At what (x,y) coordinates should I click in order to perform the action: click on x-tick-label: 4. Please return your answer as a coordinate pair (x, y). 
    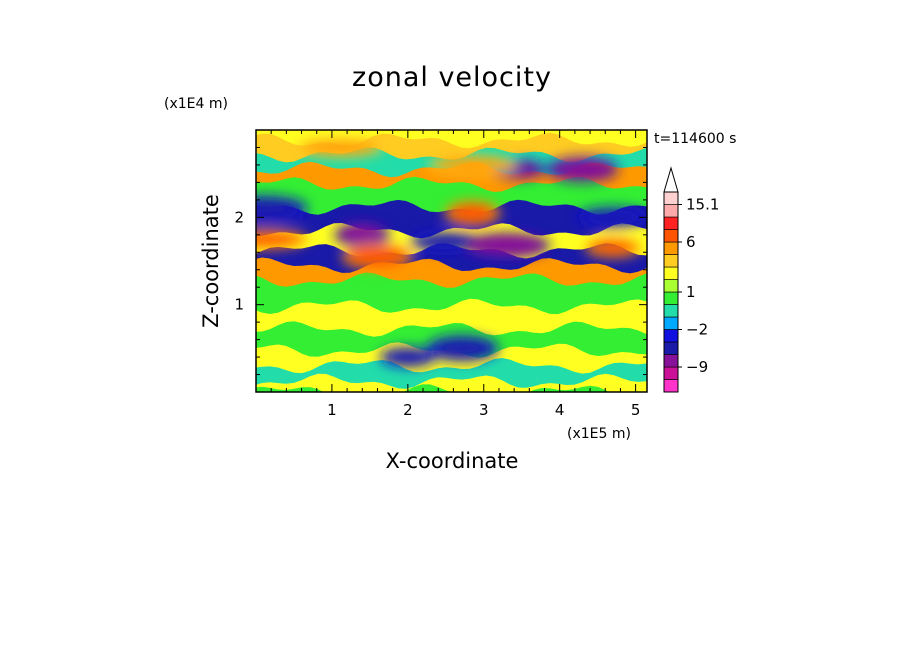
    Looking at the image, I should click on (560, 410).